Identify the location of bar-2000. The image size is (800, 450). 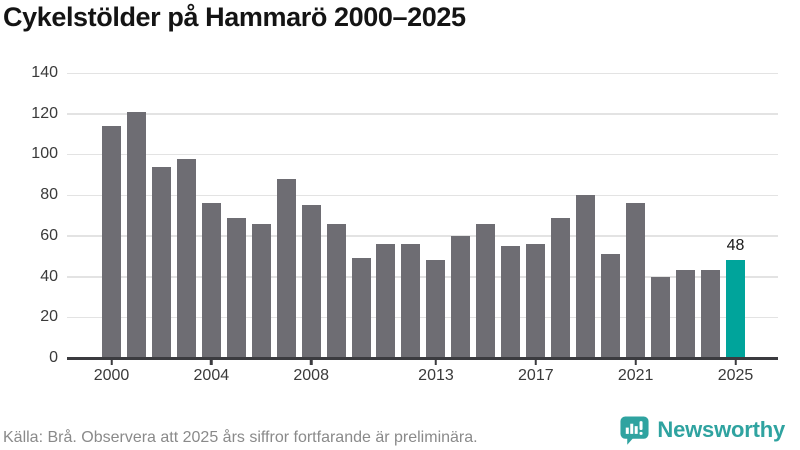
(111, 241).